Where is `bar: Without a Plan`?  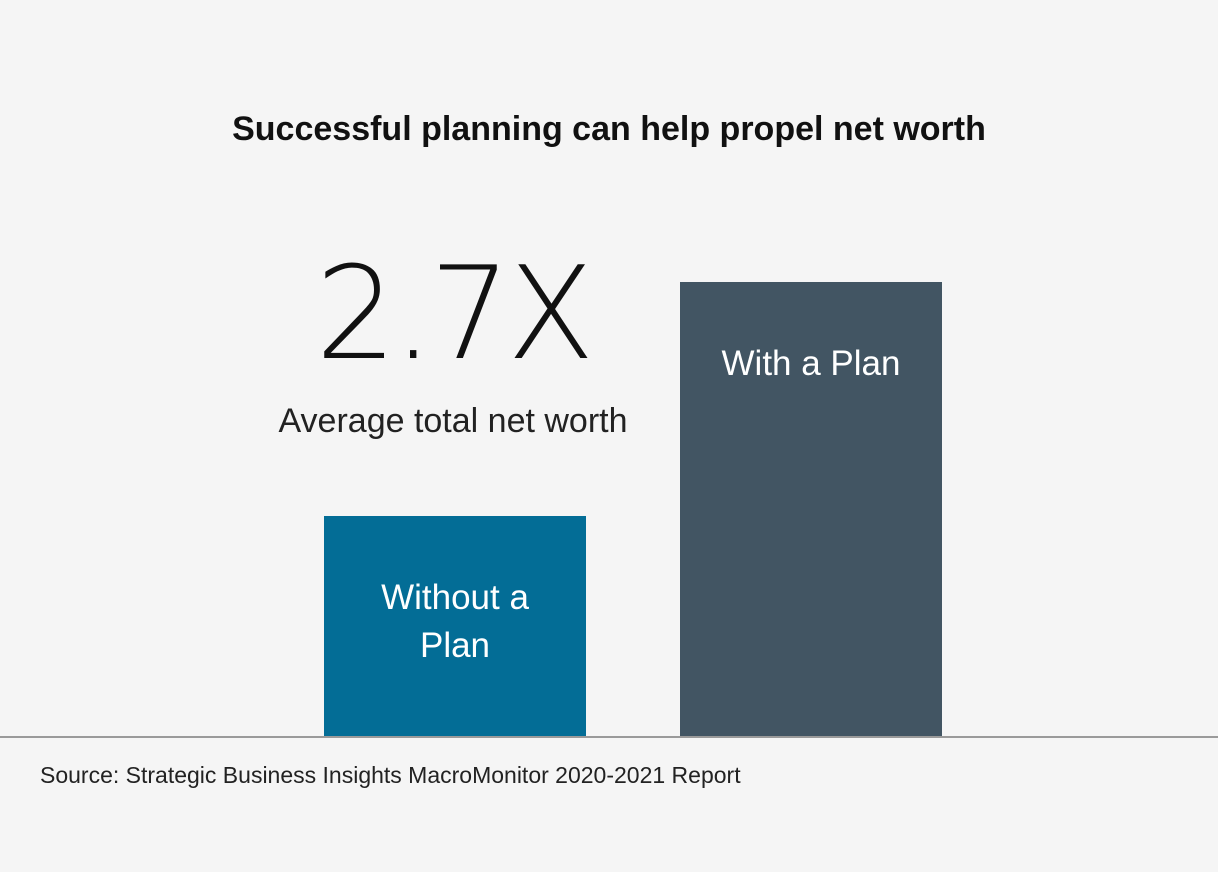
bar: Without a Plan is located at coordinates (455, 626).